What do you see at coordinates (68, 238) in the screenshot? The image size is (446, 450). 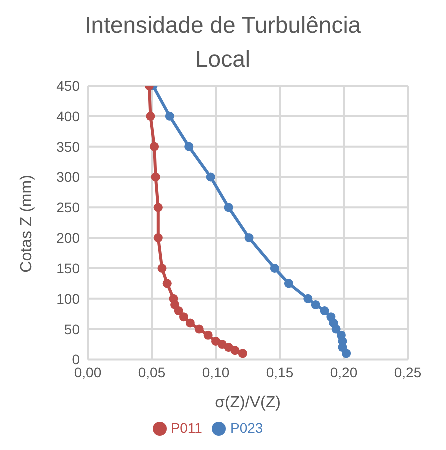 I see `y-tick-label: 200` at bounding box center [68, 238].